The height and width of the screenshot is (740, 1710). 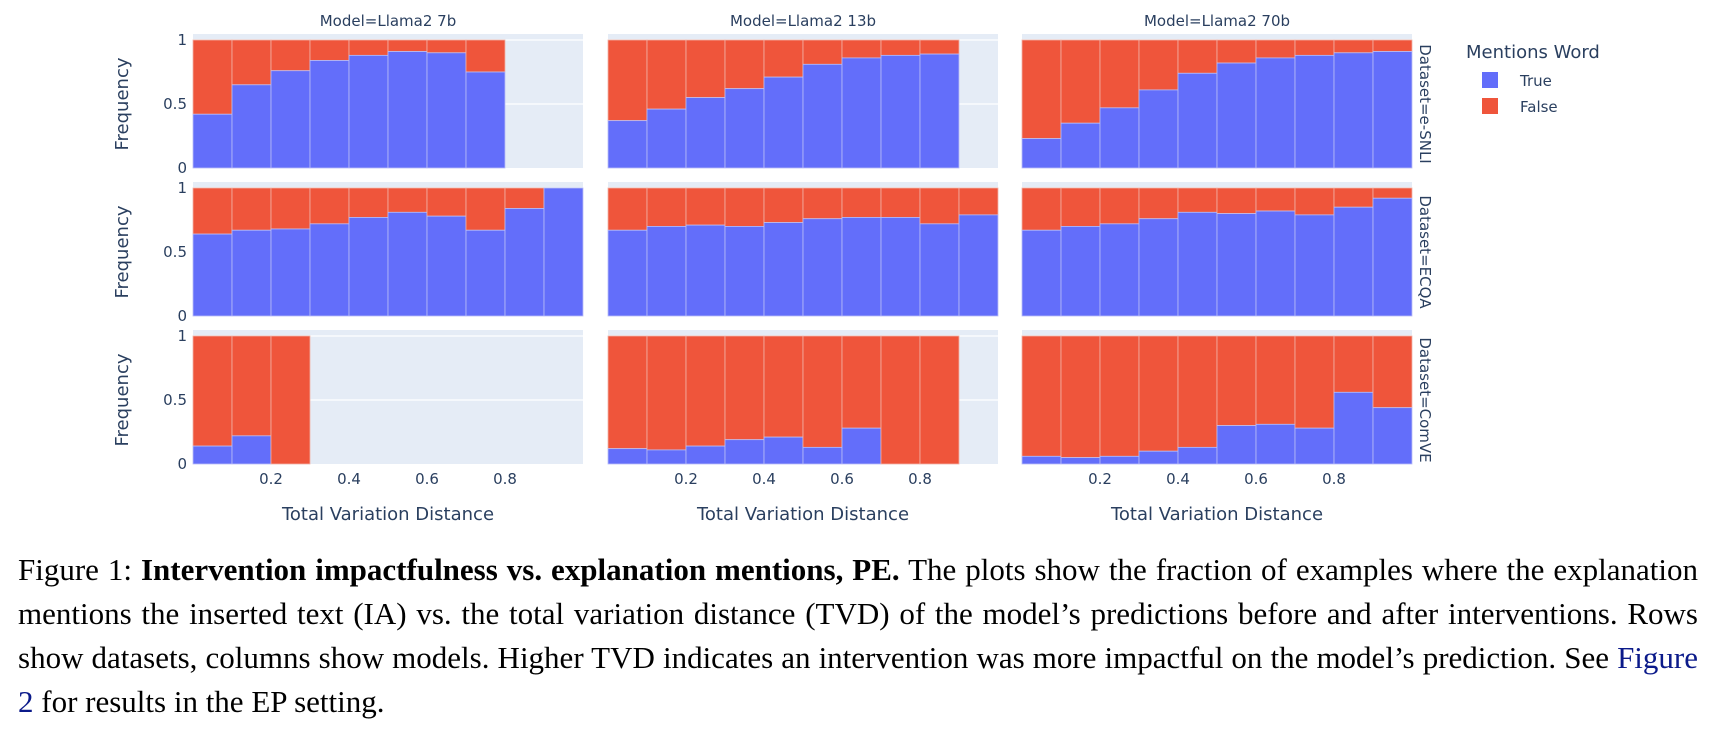 What do you see at coordinates (1425, 103) in the screenshot?
I see `row-title: Dataset=e-SNLI` at bounding box center [1425, 103].